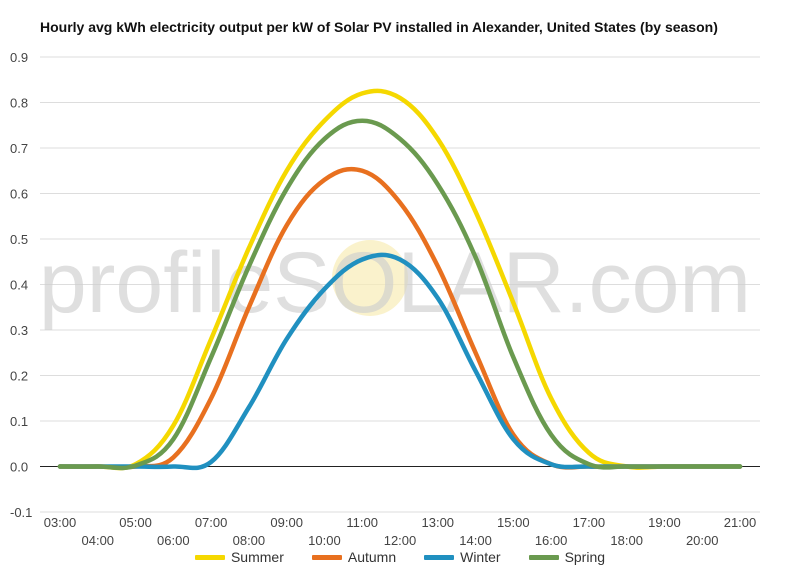  Describe the element at coordinates (740, 522) in the screenshot. I see `x-tick-label: 21:00` at that location.